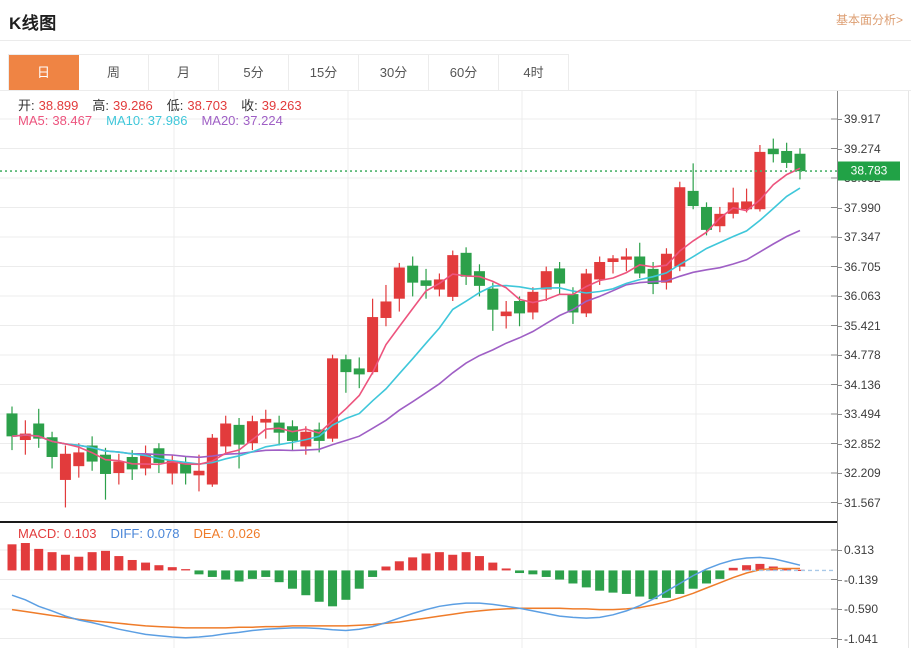 The width and height of the screenshot is (911, 649). Describe the element at coordinates (175, 105) in the screenshot. I see `legend-label: 低:` at that location.